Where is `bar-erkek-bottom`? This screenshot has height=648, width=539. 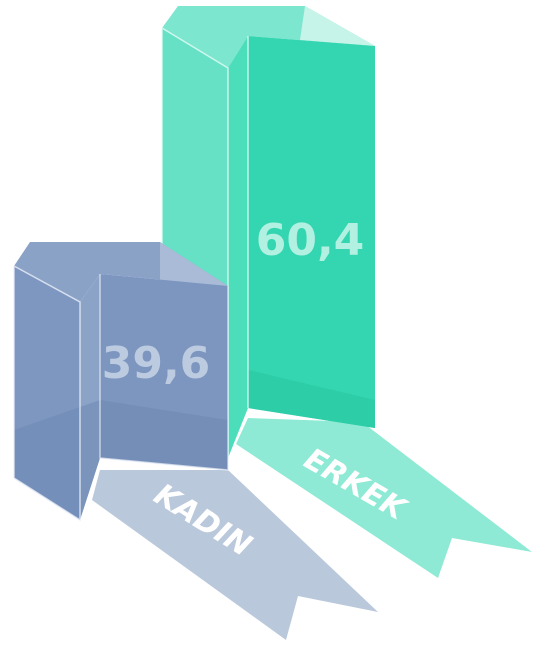 bar-erkek-bottom is located at coordinates (311, 399).